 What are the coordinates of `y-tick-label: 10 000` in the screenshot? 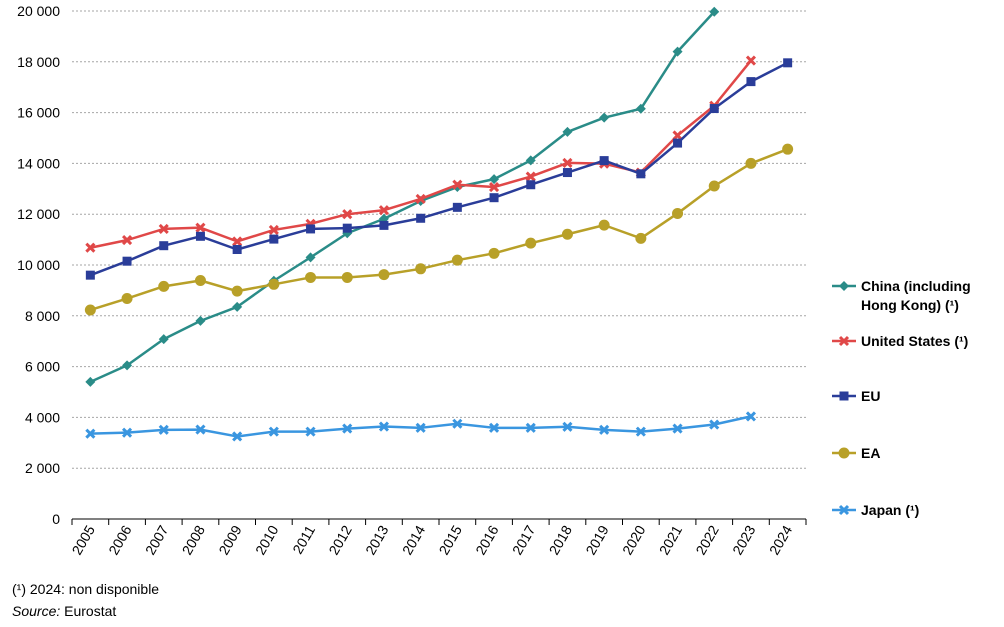 It's located at (38, 265).